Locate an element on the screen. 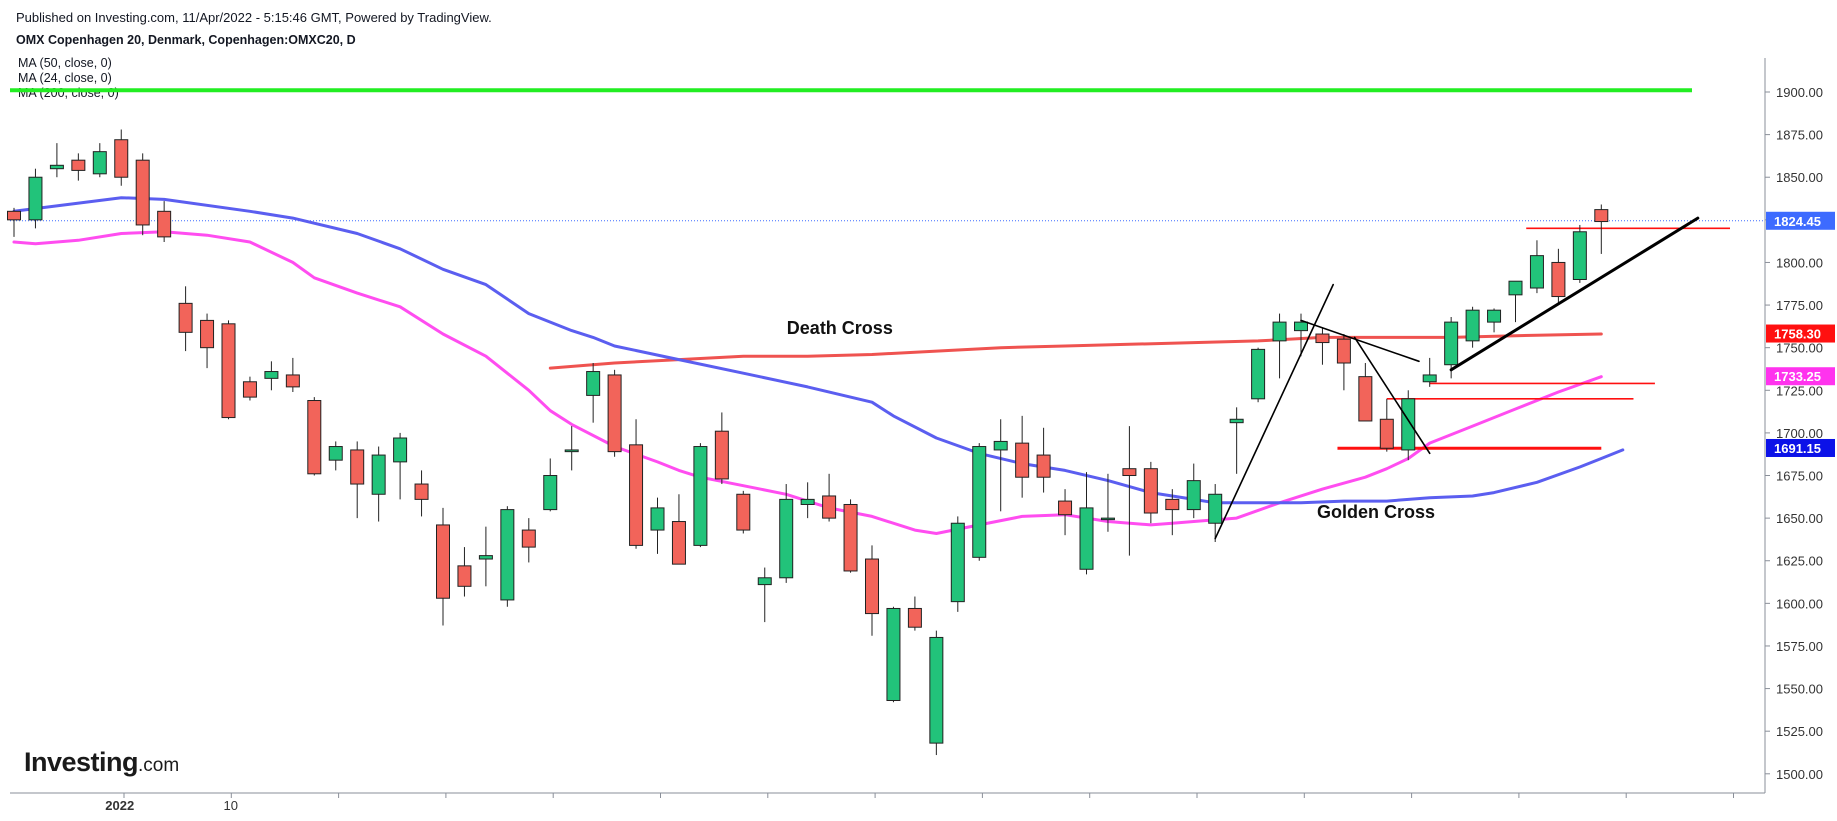  y-tick-label: 1750.00 is located at coordinates (1799, 348).